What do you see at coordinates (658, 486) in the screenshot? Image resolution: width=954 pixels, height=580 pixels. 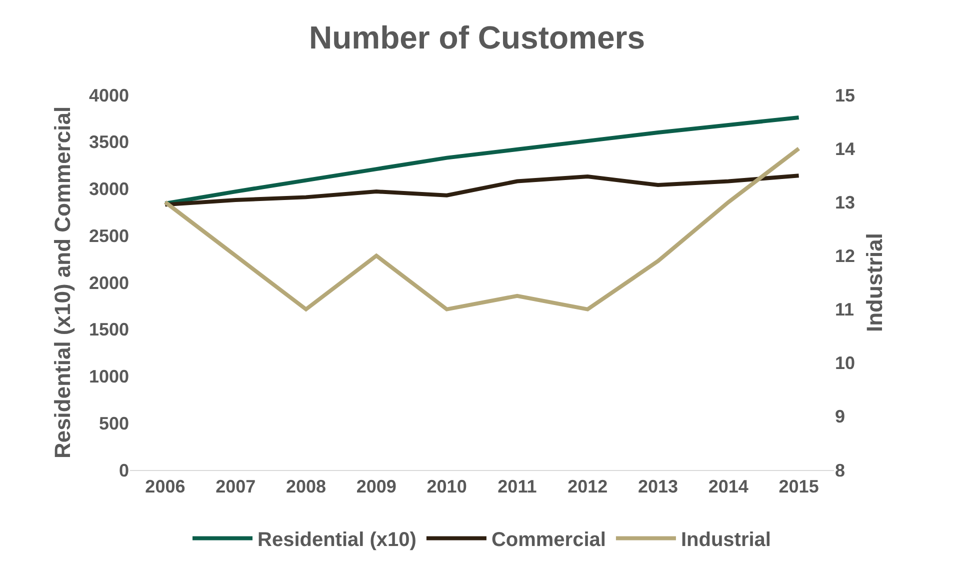 I see `x-tick-label: 2013` at bounding box center [658, 486].